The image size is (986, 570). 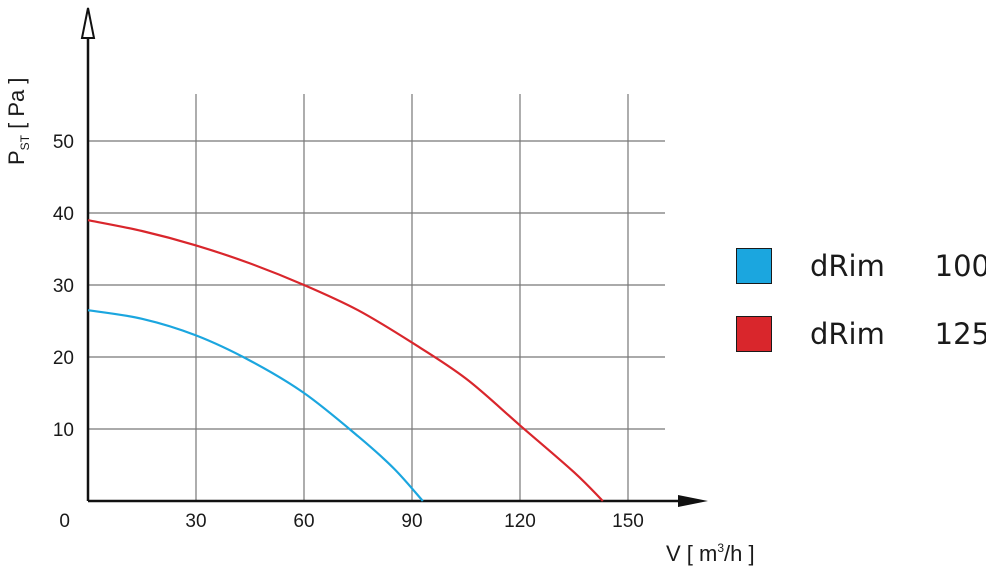 What do you see at coordinates (63, 214) in the screenshot?
I see `y-tick-label-40: 40` at bounding box center [63, 214].